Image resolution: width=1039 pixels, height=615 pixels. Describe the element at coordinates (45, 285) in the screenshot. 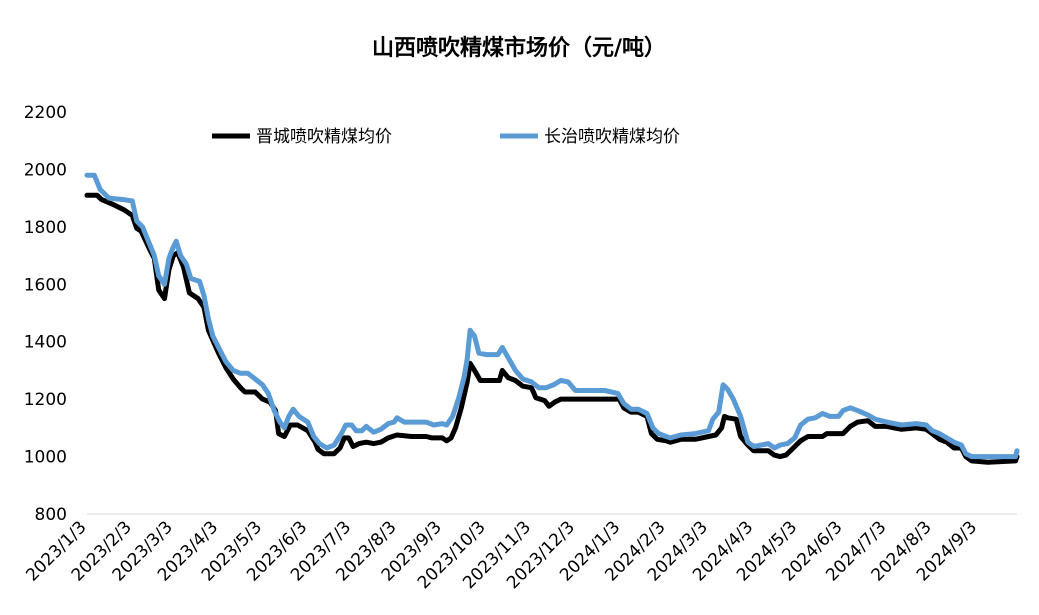

I see `y-tick-label: 1600` at that location.